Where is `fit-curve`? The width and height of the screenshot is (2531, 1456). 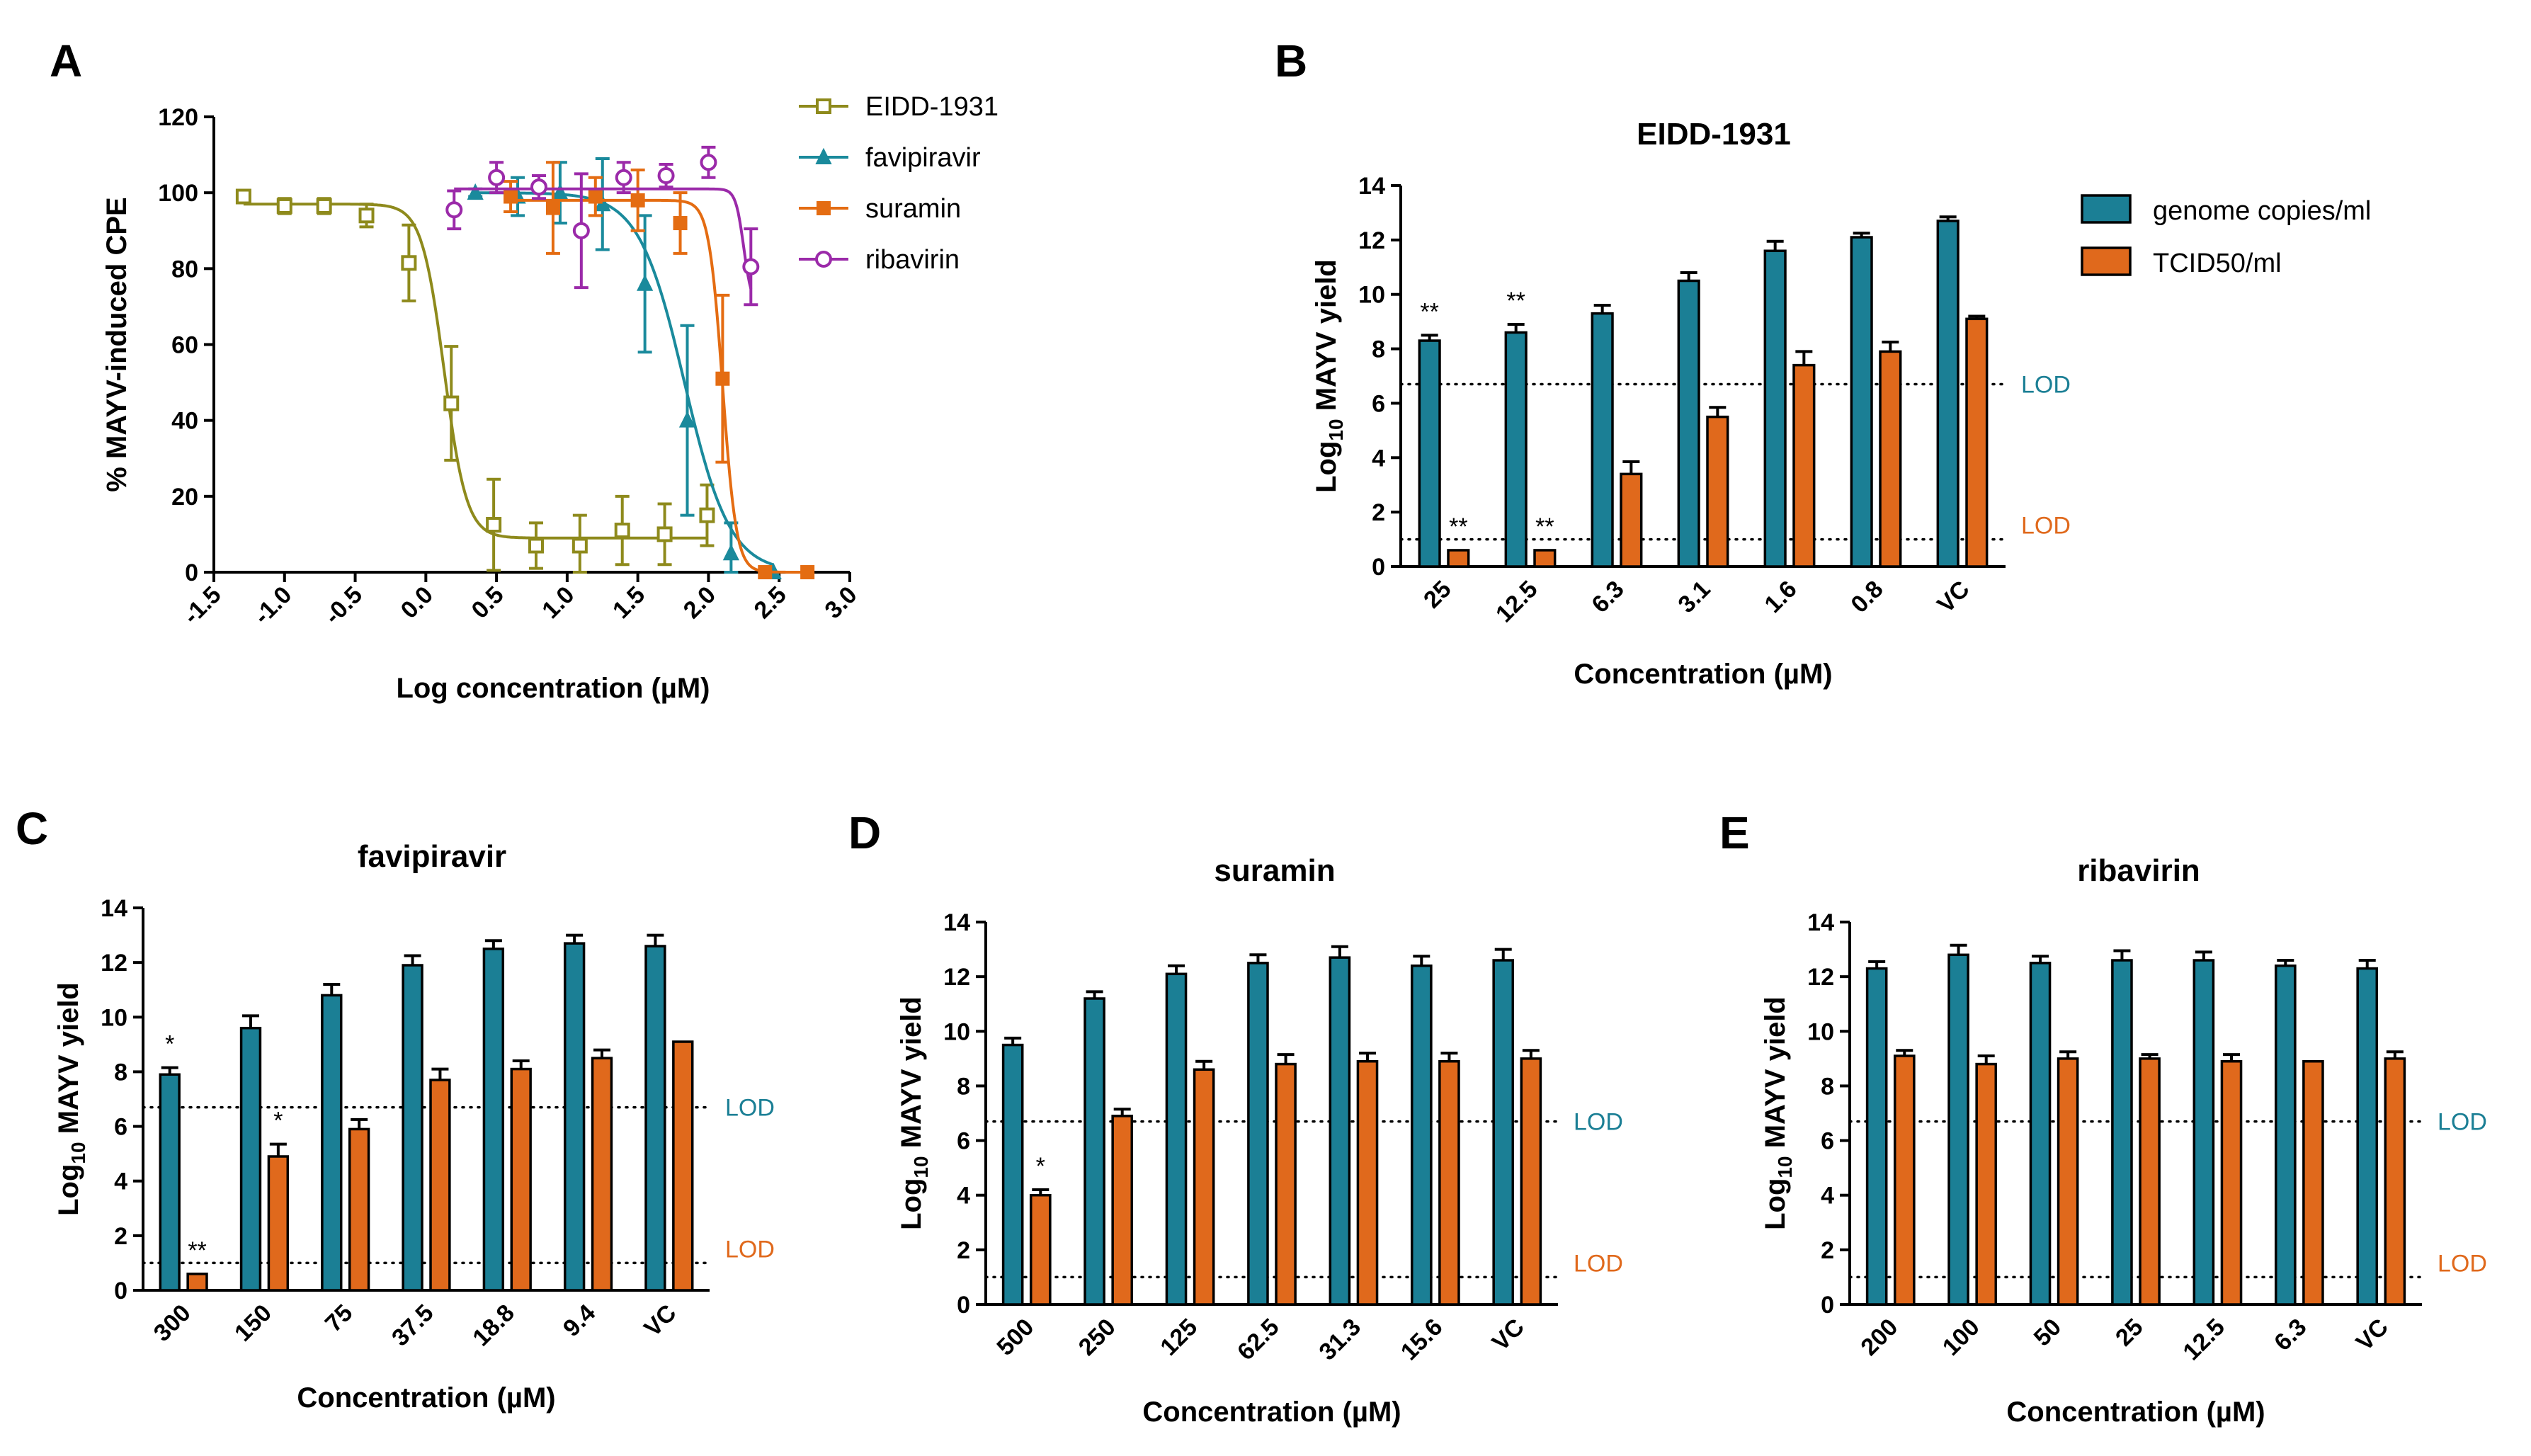 fit-curve is located at coordinates (659, 386).